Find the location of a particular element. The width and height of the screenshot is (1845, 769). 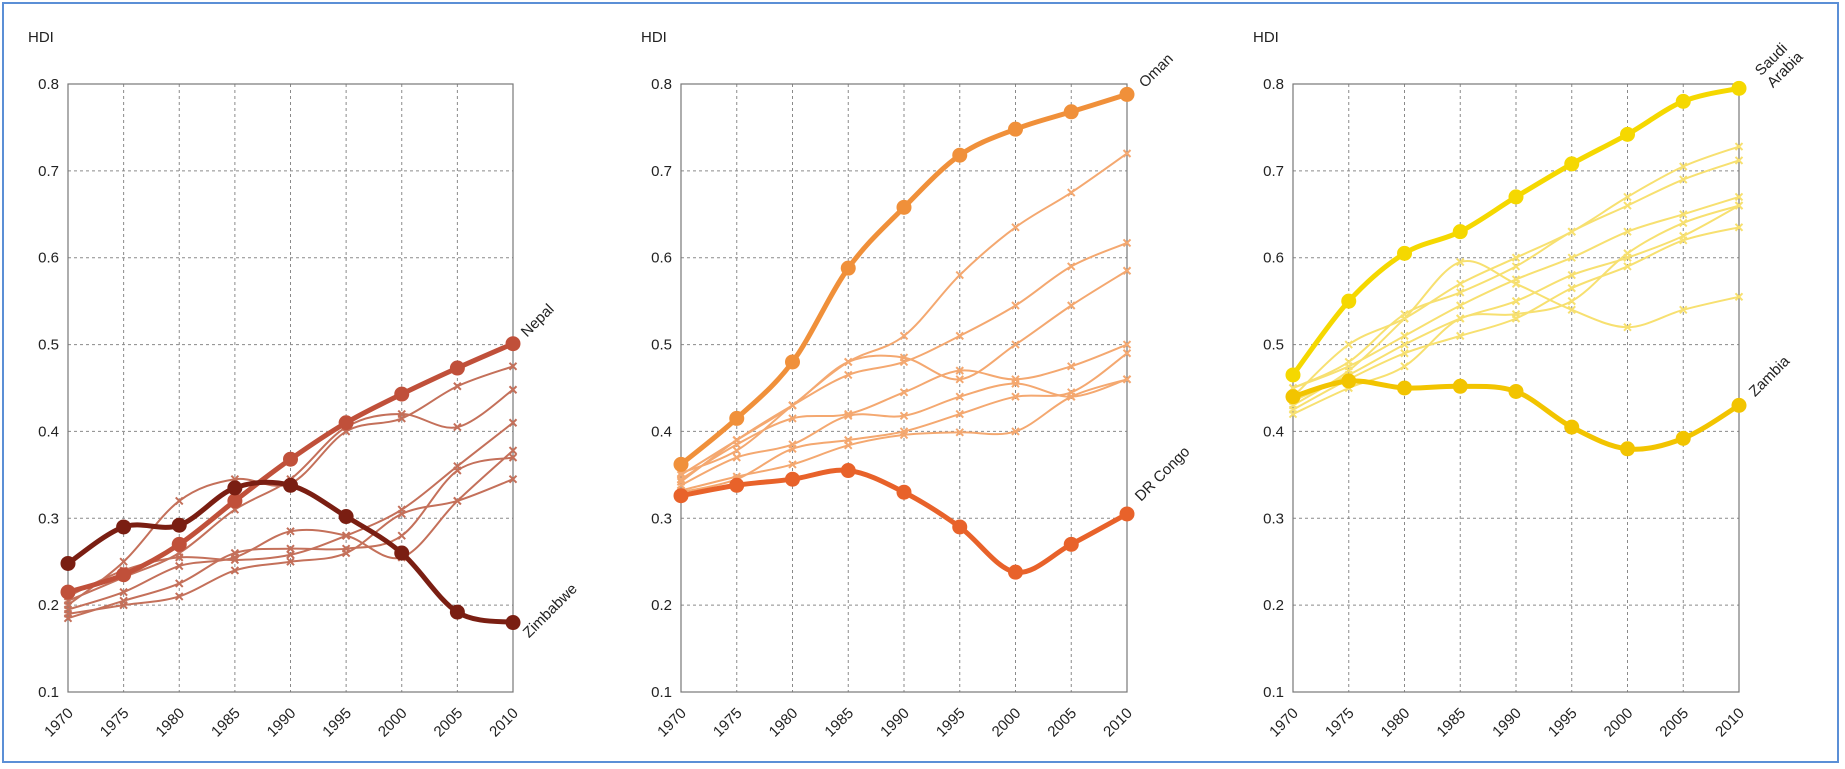

x-tick-label: 2000 is located at coordinates (393, 723).